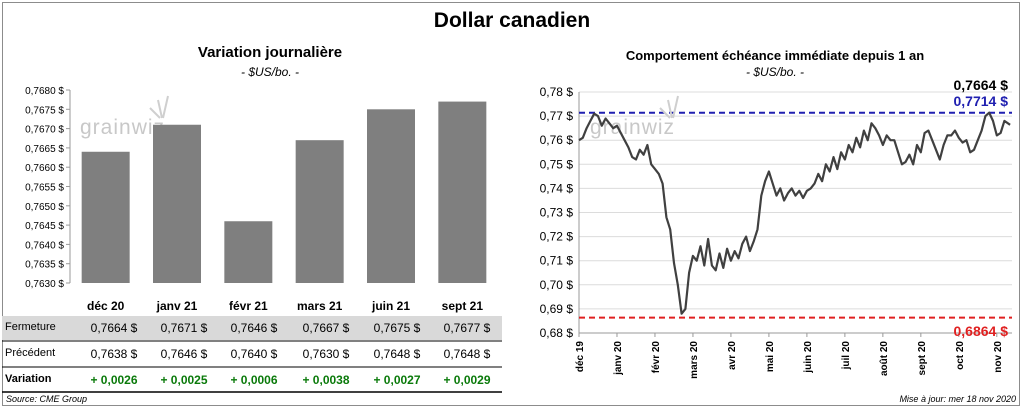  What do you see at coordinates (775, 72) in the screenshot?
I see `line-chart-subtitle: - $US/bo. -` at bounding box center [775, 72].